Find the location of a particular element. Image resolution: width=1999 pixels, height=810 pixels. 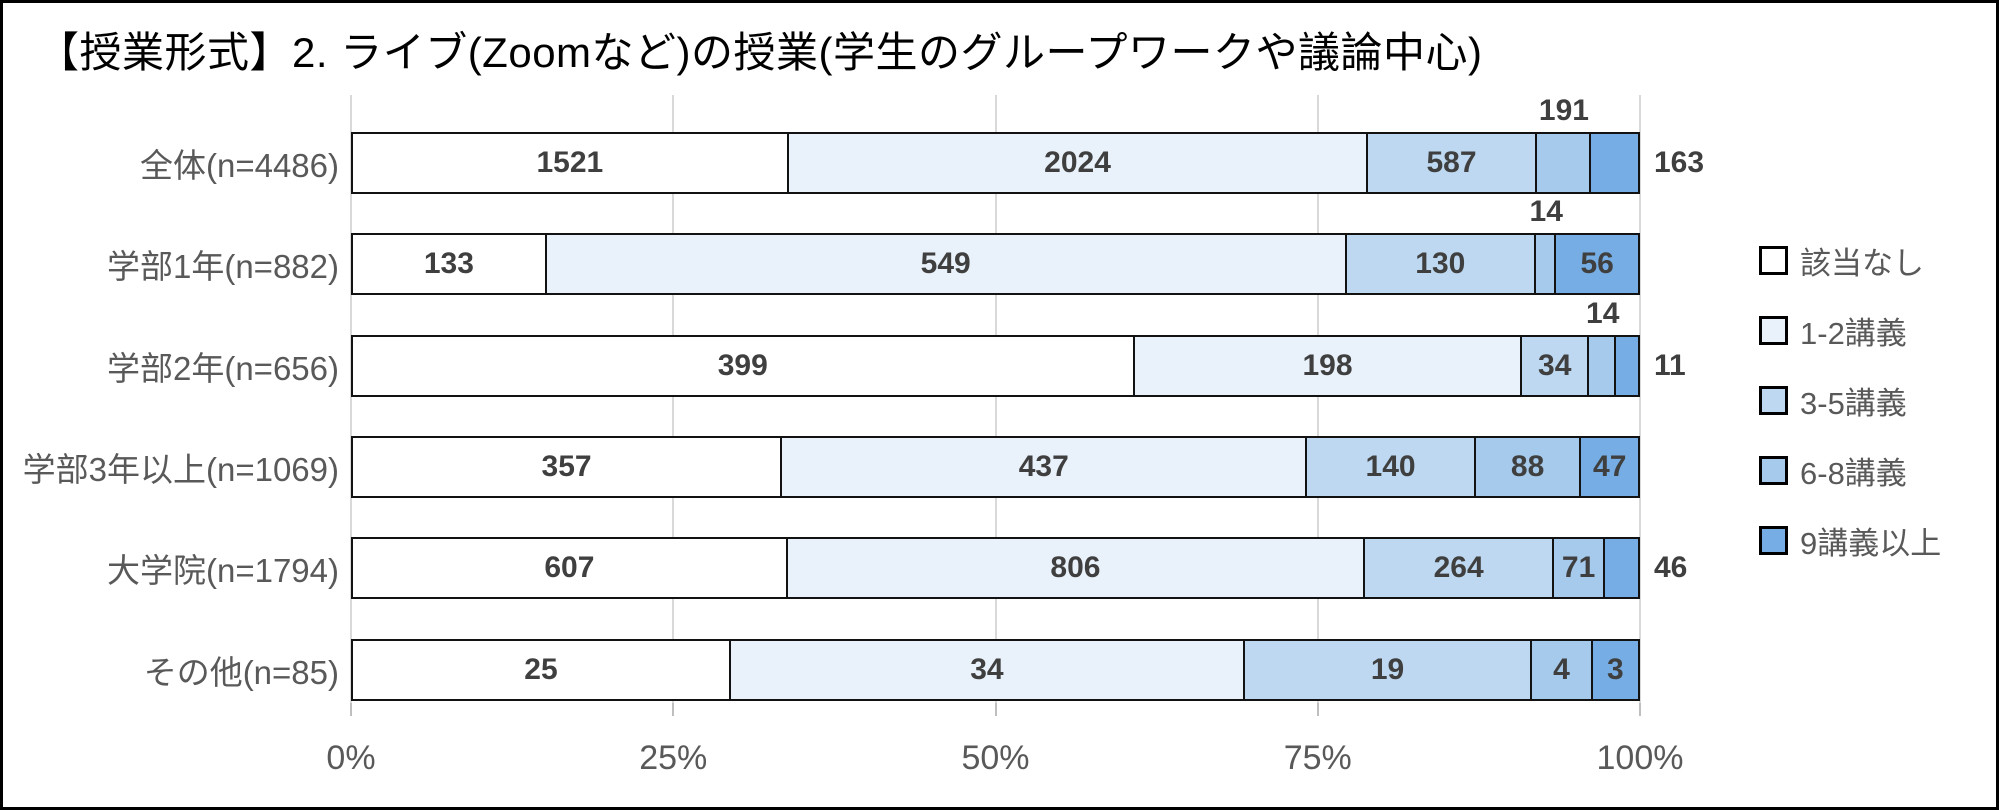

value-label-right: 11 is located at coordinates (1670, 365).